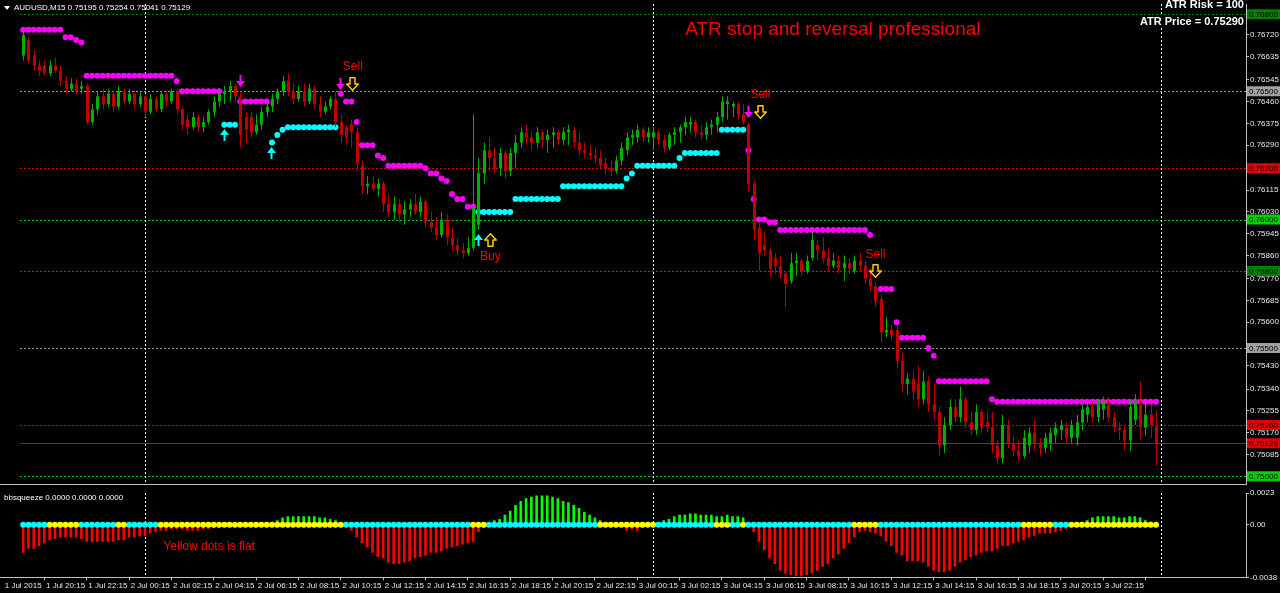 The image size is (1280, 593). Describe the element at coordinates (1265, 278) in the screenshot. I see `y-tick-label: 0.75770` at that location.